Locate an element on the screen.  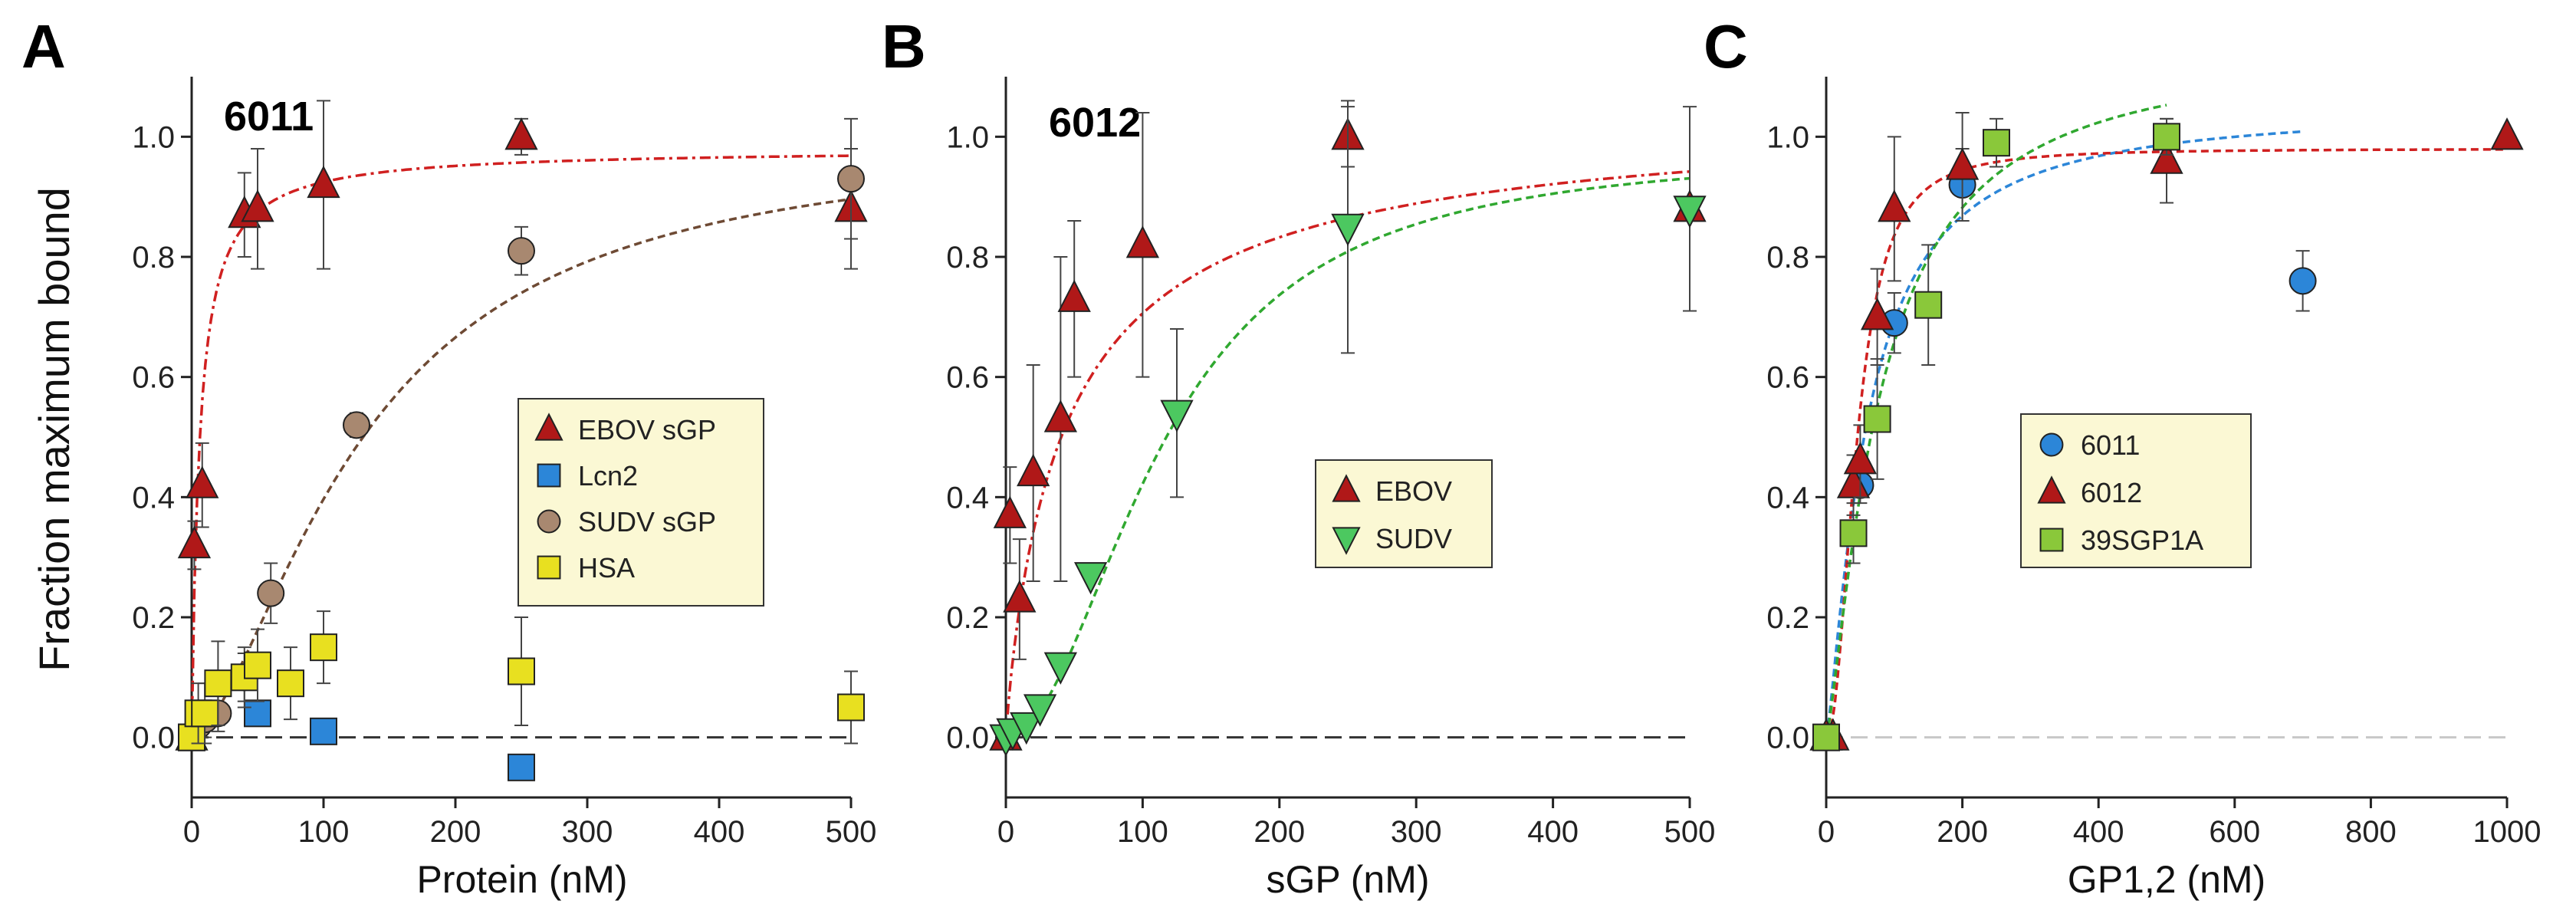
panel-b-legend-marker-sudv is located at coordinates (1347, 541).